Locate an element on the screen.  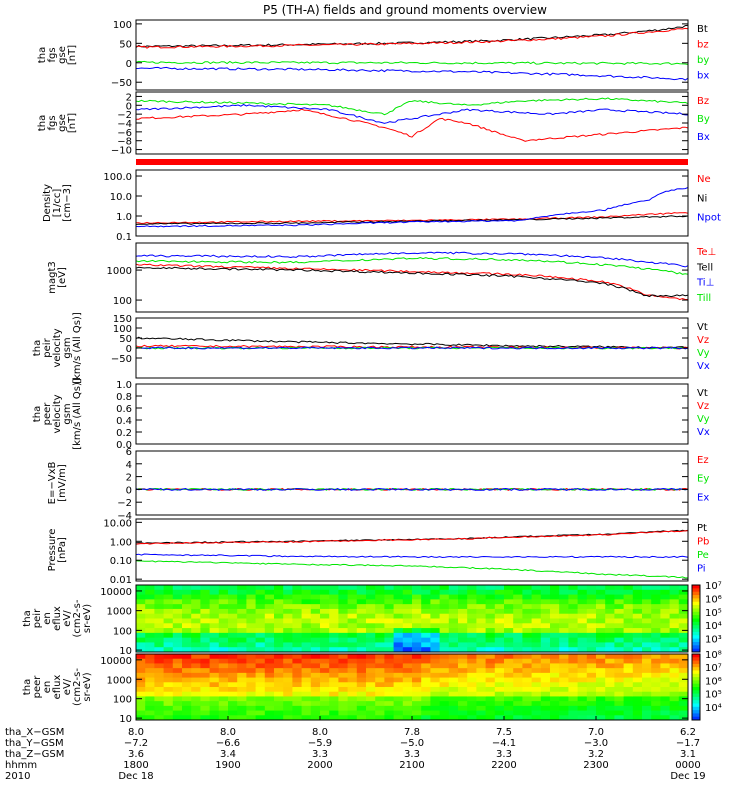
legend-Till: Till is located at coordinates (703, 298).